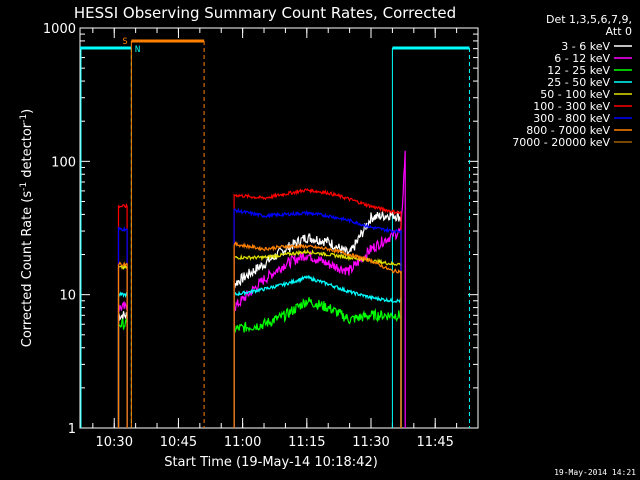 This screenshot has width=640, height=480. What do you see at coordinates (124, 42) in the screenshot?
I see `saa-flag-label: S` at bounding box center [124, 42].